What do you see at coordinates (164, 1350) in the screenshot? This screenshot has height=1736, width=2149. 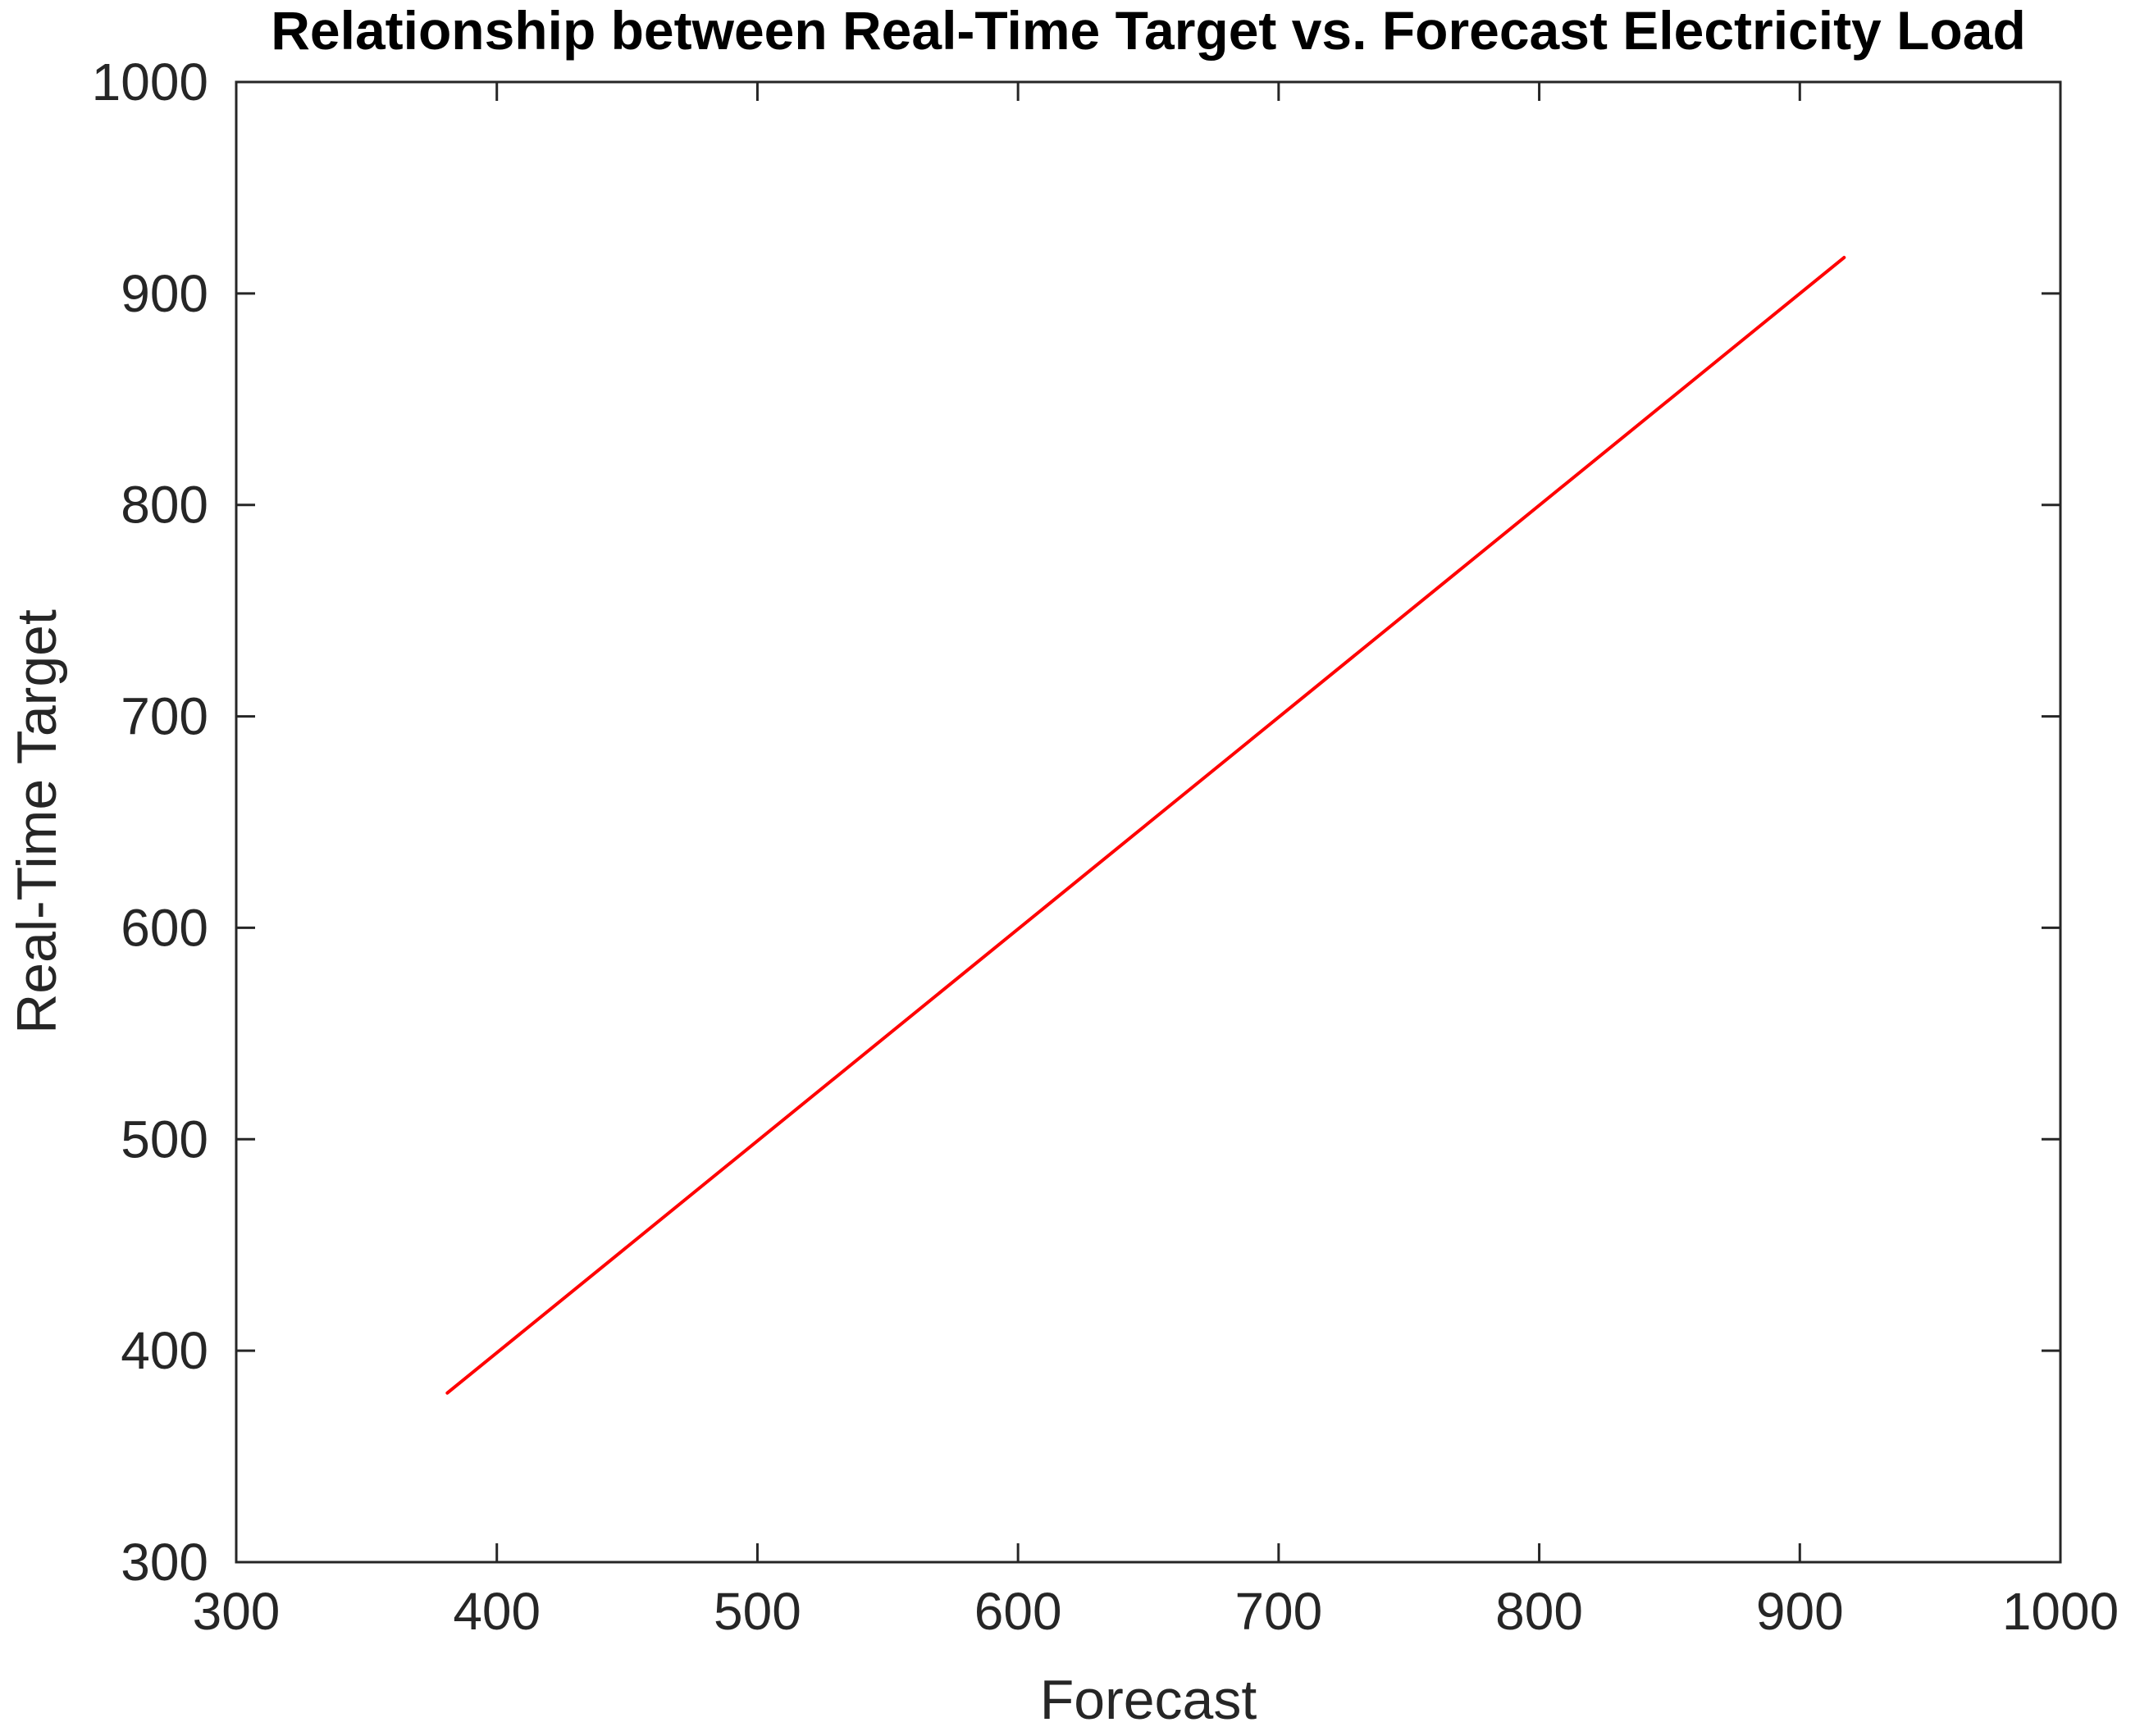 I see `y-tick-label: 400` at bounding box center [164, 1350].